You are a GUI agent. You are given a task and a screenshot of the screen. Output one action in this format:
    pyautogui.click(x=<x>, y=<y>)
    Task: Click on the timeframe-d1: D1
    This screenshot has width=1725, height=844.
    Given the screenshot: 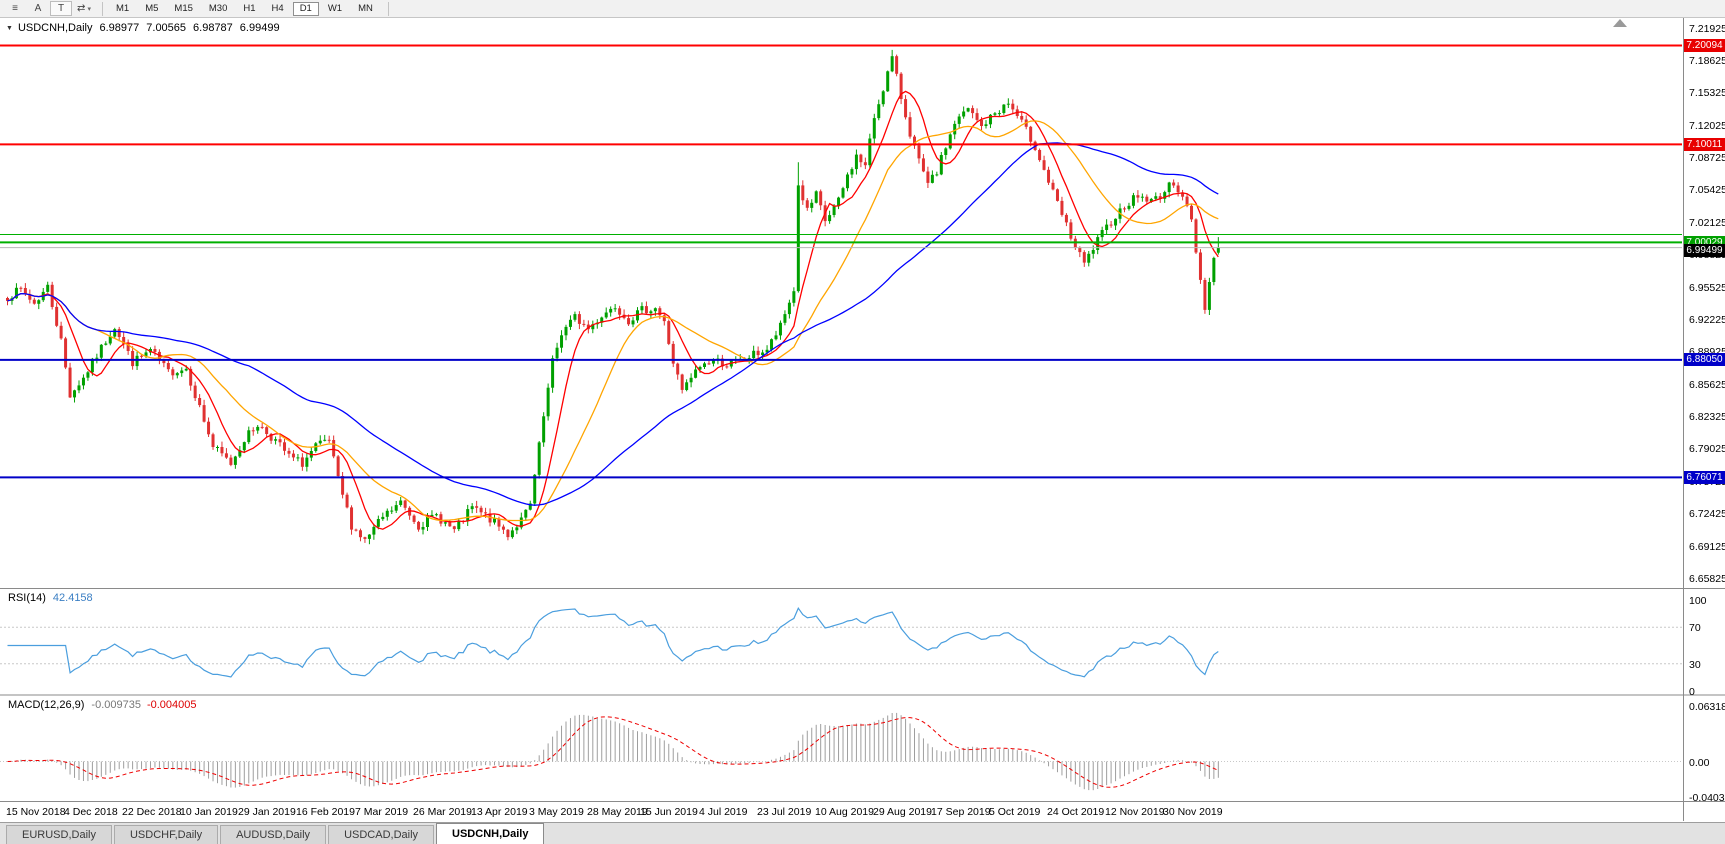 What is the action you would take?
    pyautogui.click(x=305, y=8)
    